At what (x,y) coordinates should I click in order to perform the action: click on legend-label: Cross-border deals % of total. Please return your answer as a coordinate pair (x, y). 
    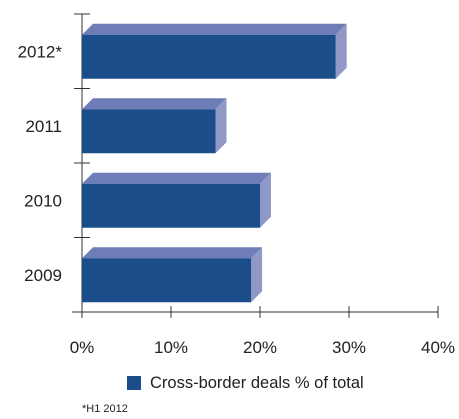
    Looking at the image, I should click on (257, 382).